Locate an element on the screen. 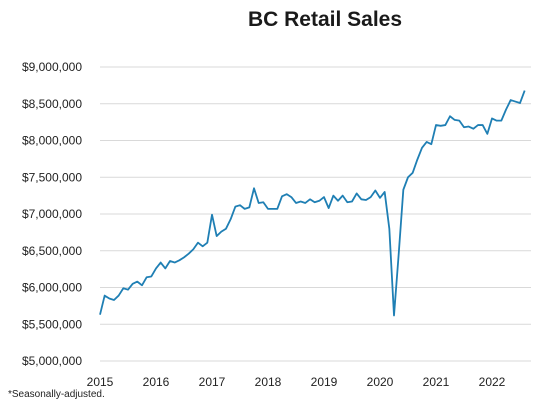 The width and height of the screenshot is (560, 406). x-tick-label: 2018 is located at coordinates (268, 382).